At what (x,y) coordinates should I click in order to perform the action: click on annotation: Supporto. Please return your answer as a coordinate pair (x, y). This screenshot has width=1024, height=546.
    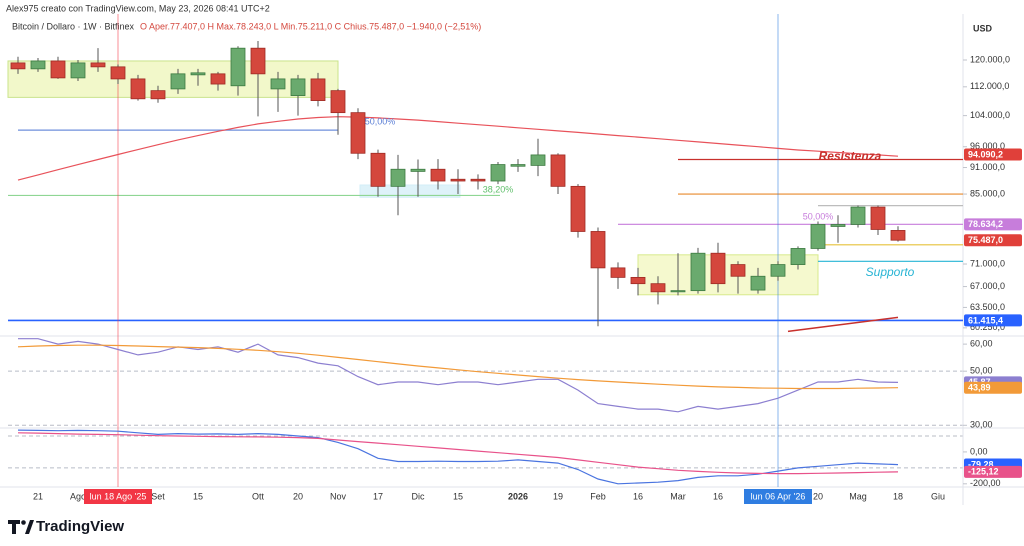
    Looking at the image, I should click on (890, 272).